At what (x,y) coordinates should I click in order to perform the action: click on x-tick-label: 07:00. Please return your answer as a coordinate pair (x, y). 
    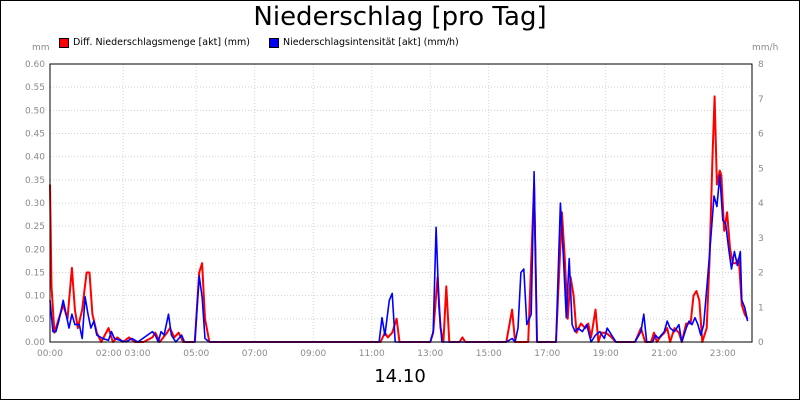
    Looking at the image, I should click on (255, 354).